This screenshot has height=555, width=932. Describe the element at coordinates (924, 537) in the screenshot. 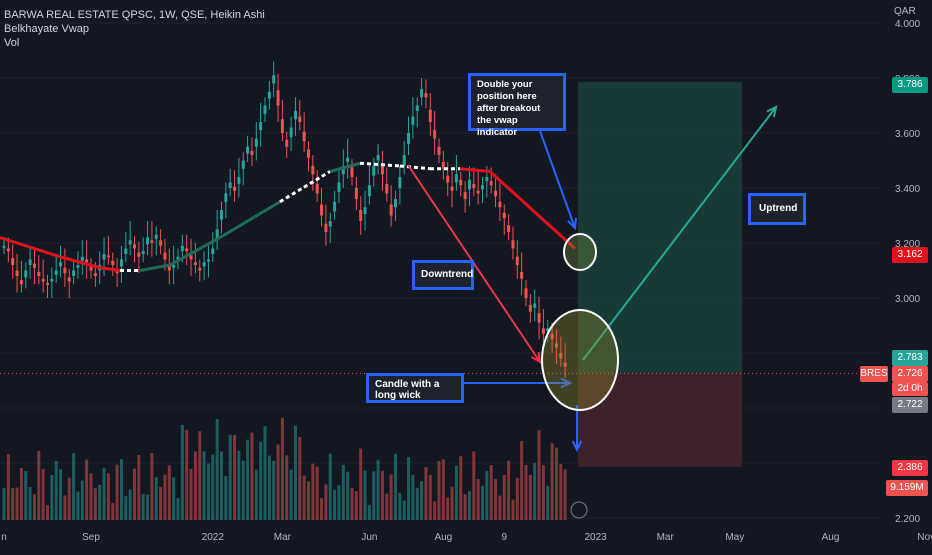

I see `x-tick-label: Nov` at that location.